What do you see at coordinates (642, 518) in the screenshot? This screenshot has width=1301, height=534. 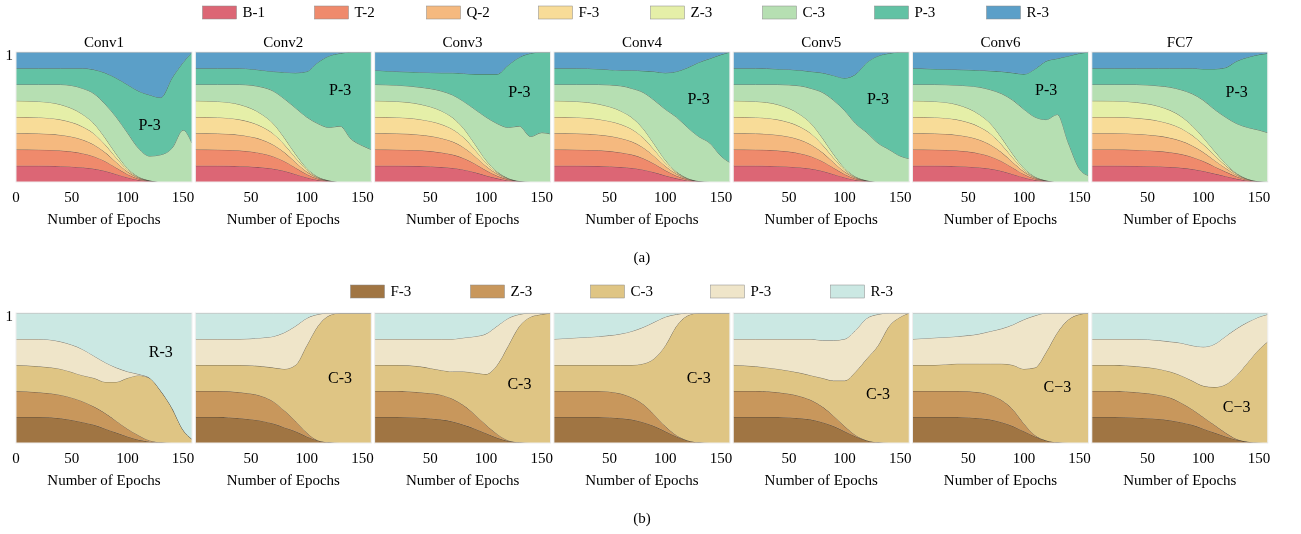 I see `text: (b)` at bounding box center [642, 518].